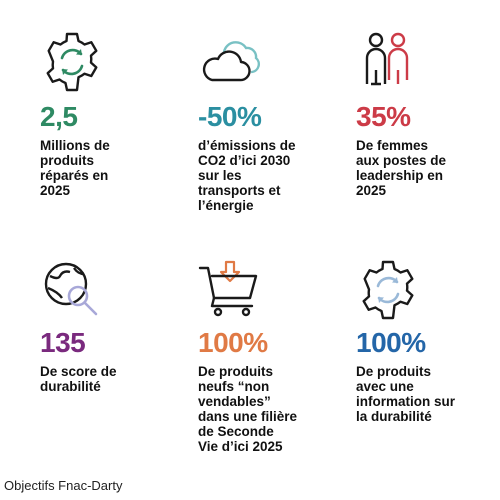 This screenshot has width=500, height=500. What do you see at coordinates (383, 116) in the screenshot?
I see `stat-value: 35%` at bounding box center [383, 116].